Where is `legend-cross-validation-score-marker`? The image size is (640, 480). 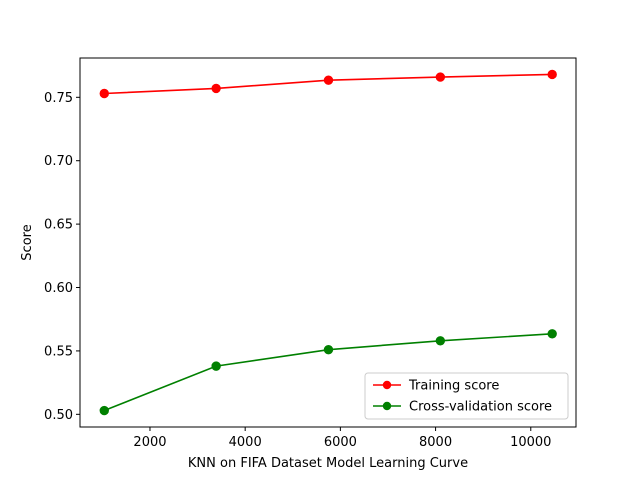
legend-cross-validation-score-marker is located at coordinates (387, 406).